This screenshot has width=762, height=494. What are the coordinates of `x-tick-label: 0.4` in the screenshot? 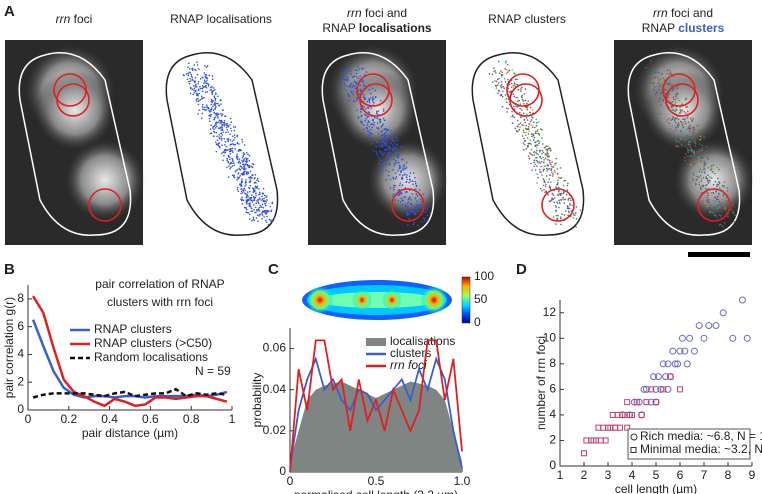 It's located at (109, 419).